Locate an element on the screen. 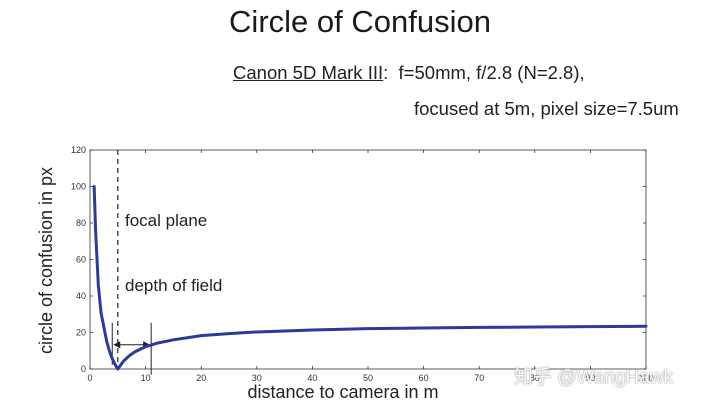 This screenshot has width=720, height=406. slide-title: Circle of Confusion is located at coordinates (360, 21).